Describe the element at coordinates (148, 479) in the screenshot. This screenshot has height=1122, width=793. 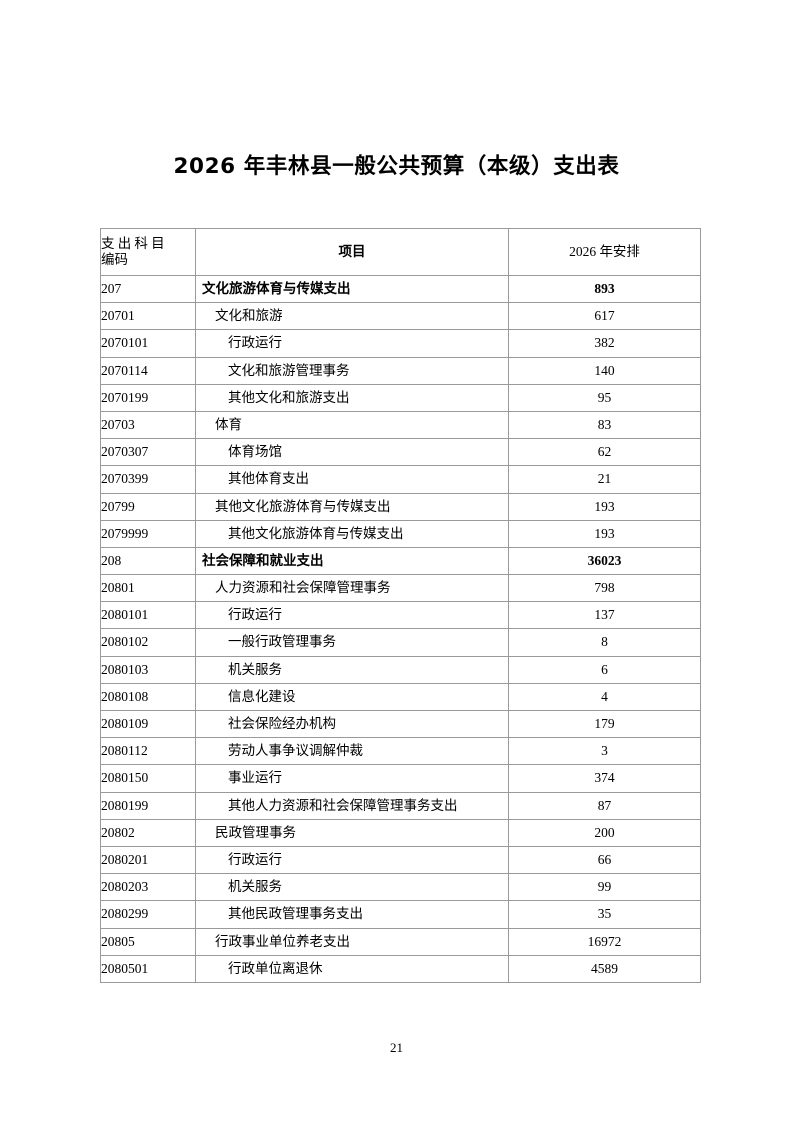
I see `cell-code: 2070399` at that location.